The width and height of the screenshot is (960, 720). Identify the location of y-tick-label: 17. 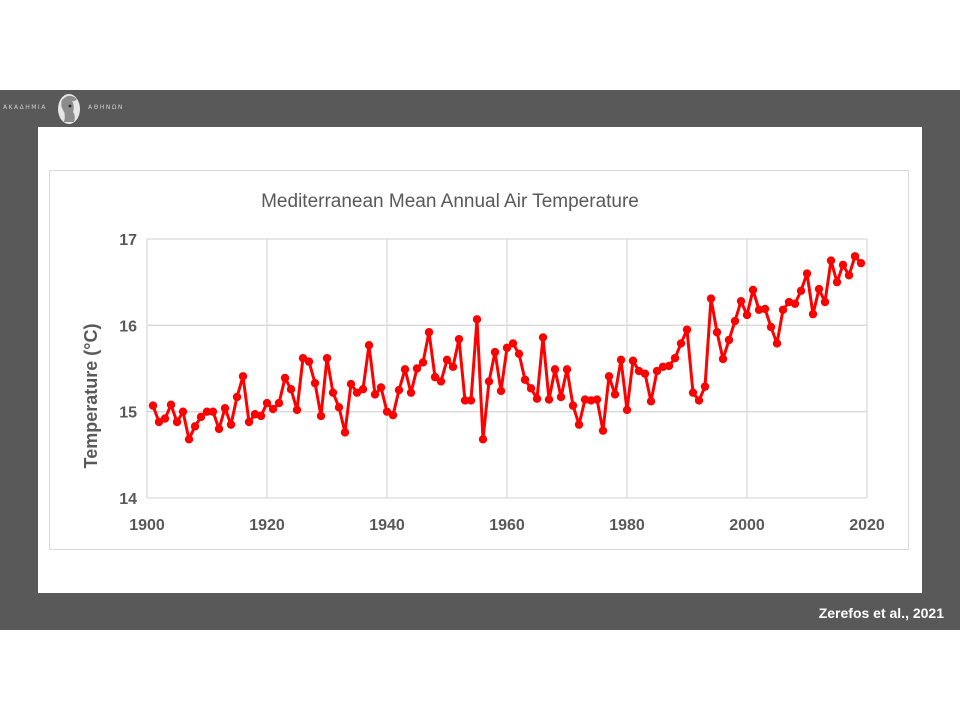
(128, 240).